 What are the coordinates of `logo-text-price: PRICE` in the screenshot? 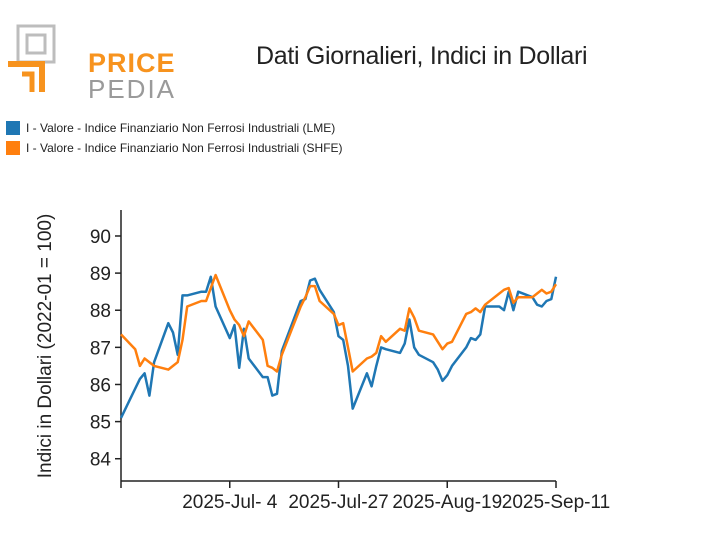 It's located at (132, 63).